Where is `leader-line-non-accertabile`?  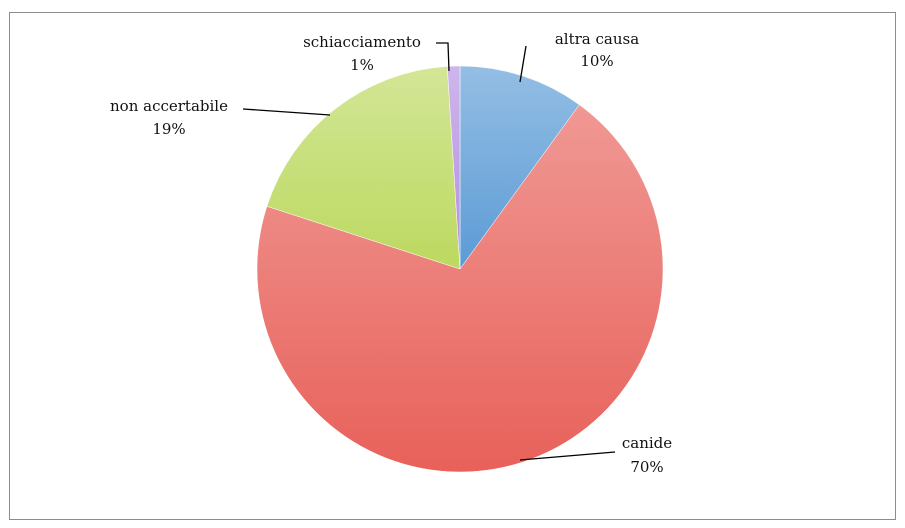 leader-line-non-accertabile is located at coordinates (286, 112).